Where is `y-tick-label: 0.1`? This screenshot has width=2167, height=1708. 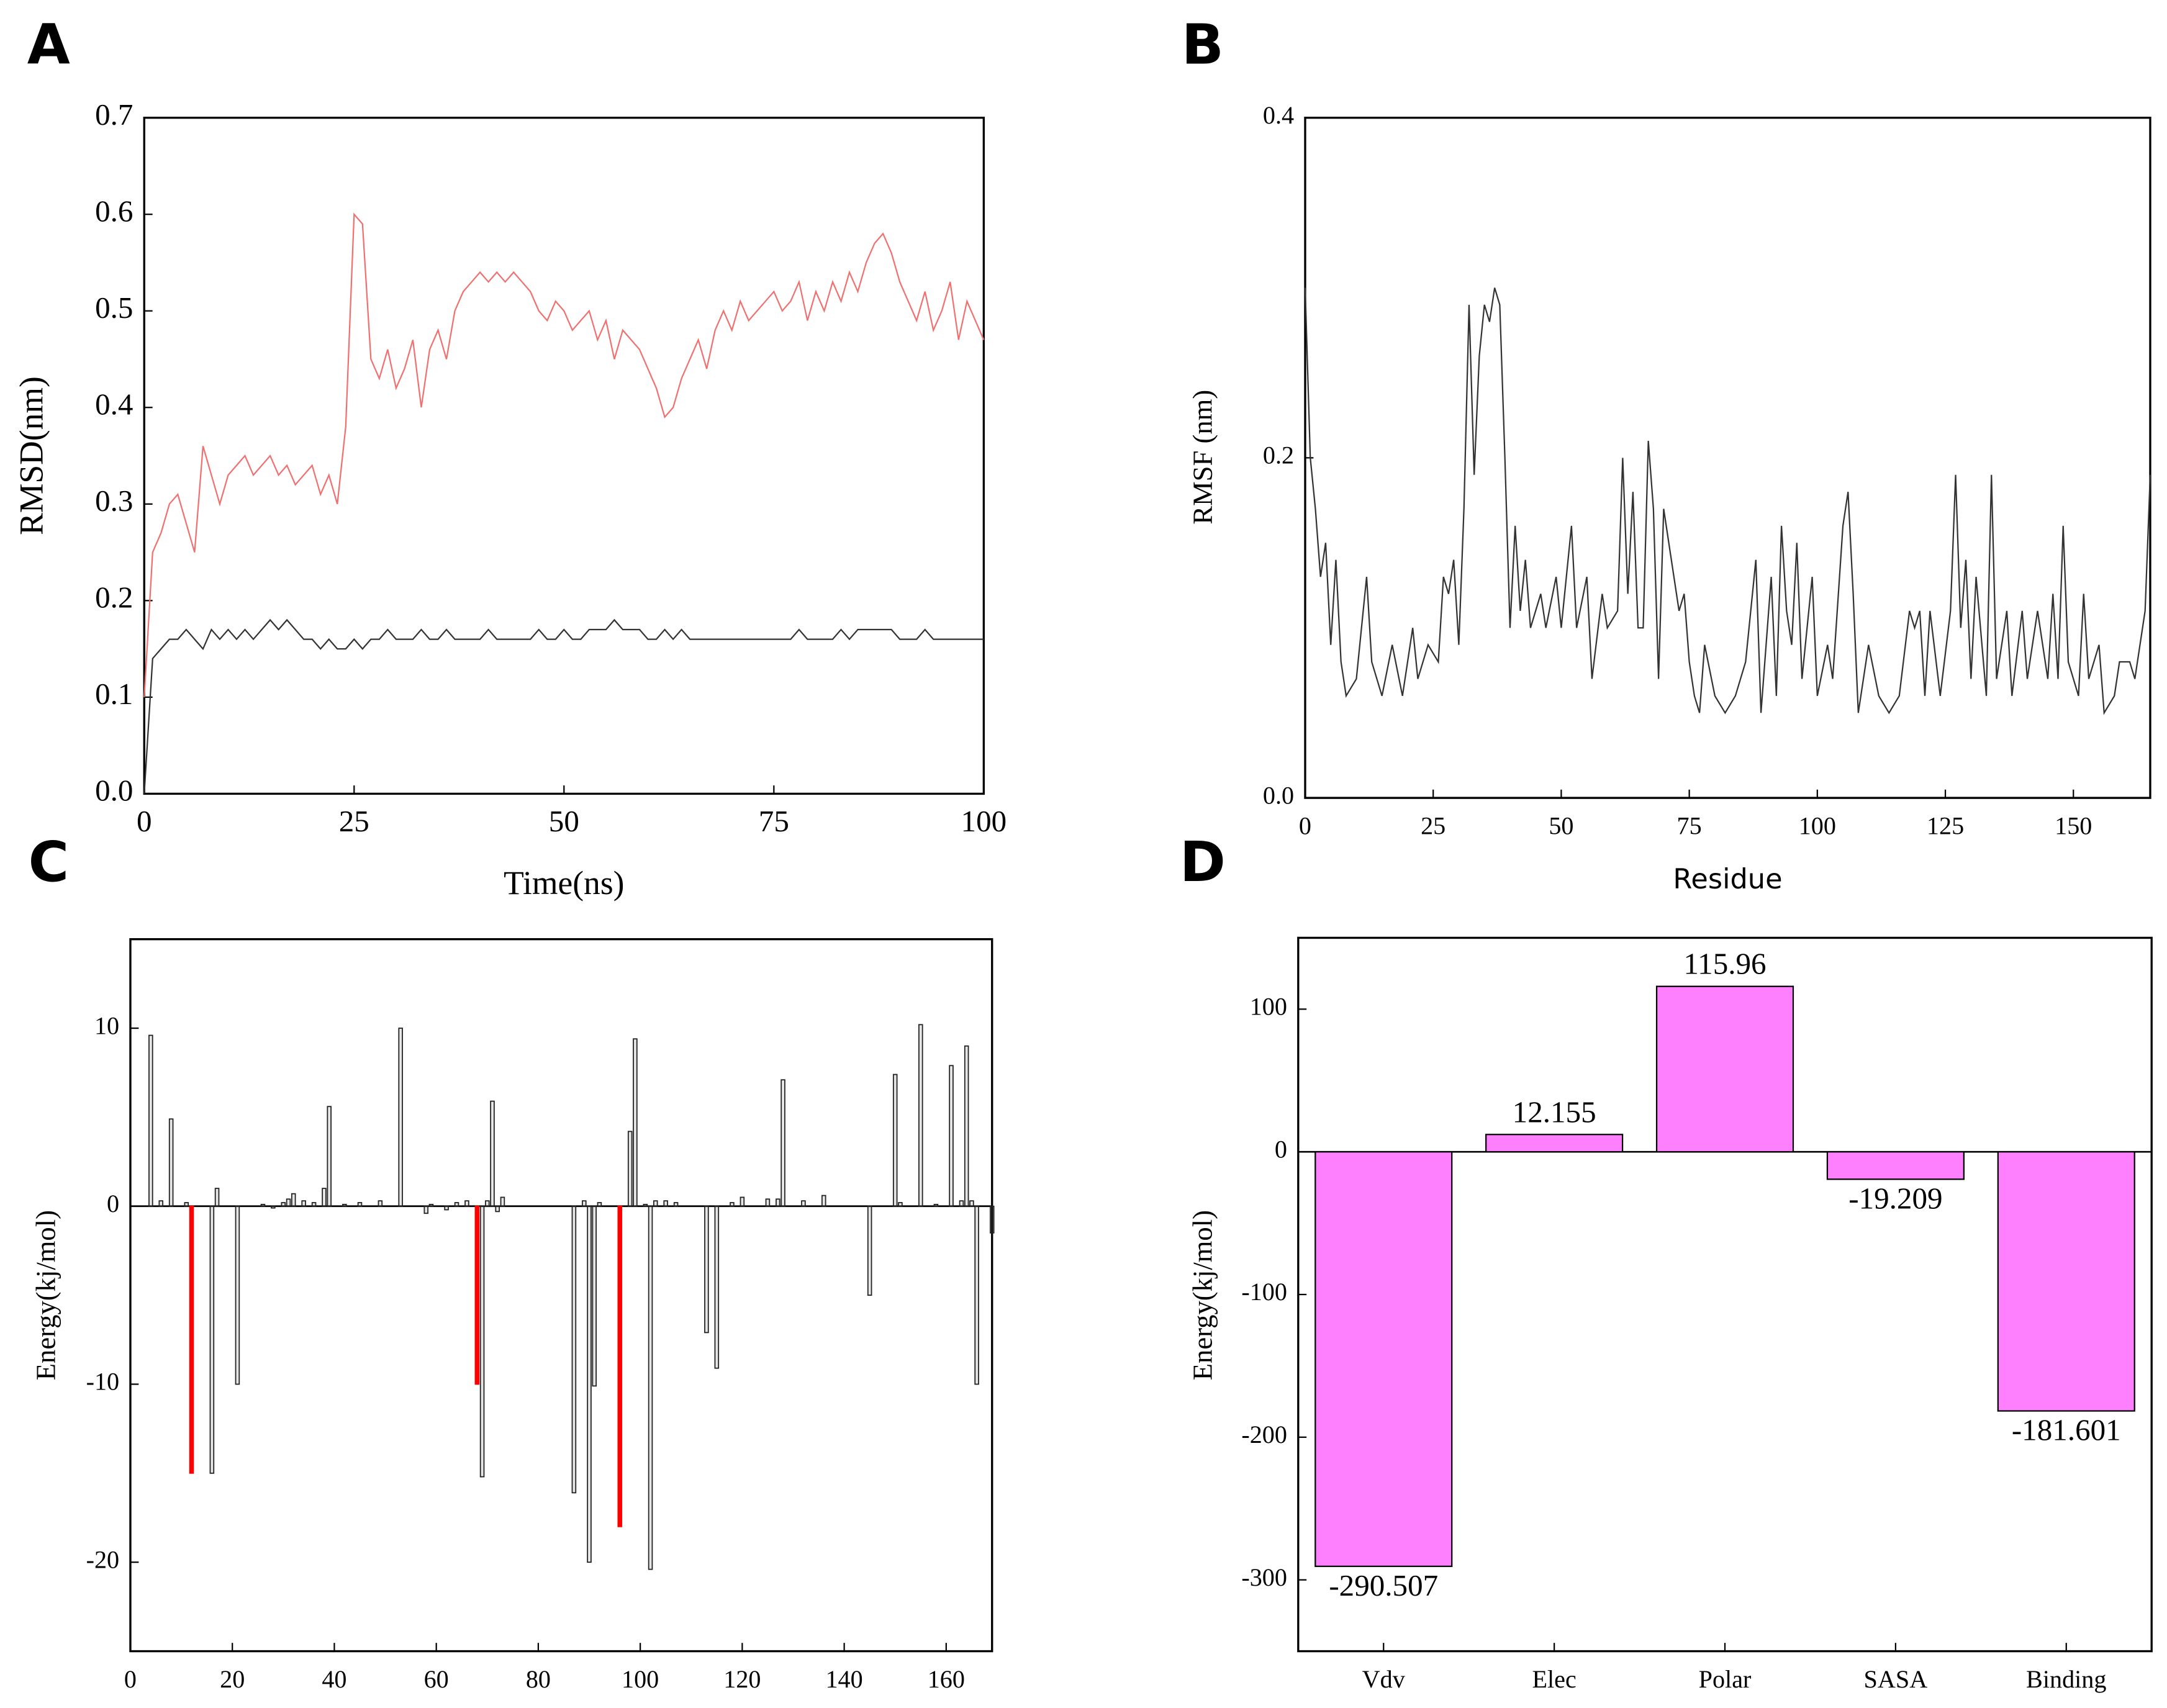
y-tick-label: 0.1 is located at coordinates (114, 694).